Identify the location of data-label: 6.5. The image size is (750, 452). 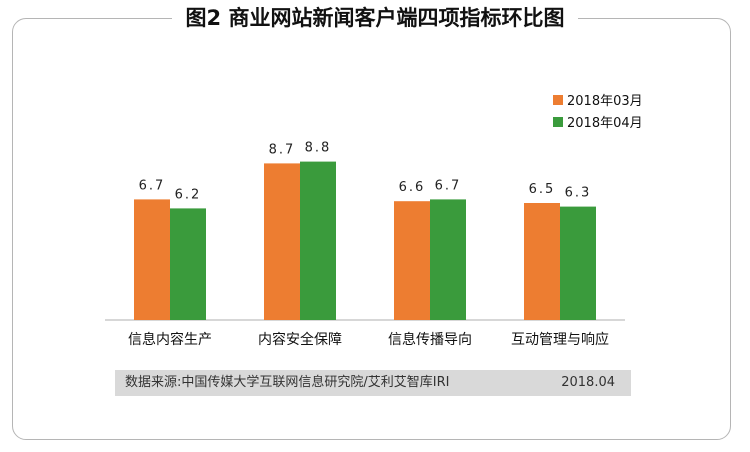
(542, 189).